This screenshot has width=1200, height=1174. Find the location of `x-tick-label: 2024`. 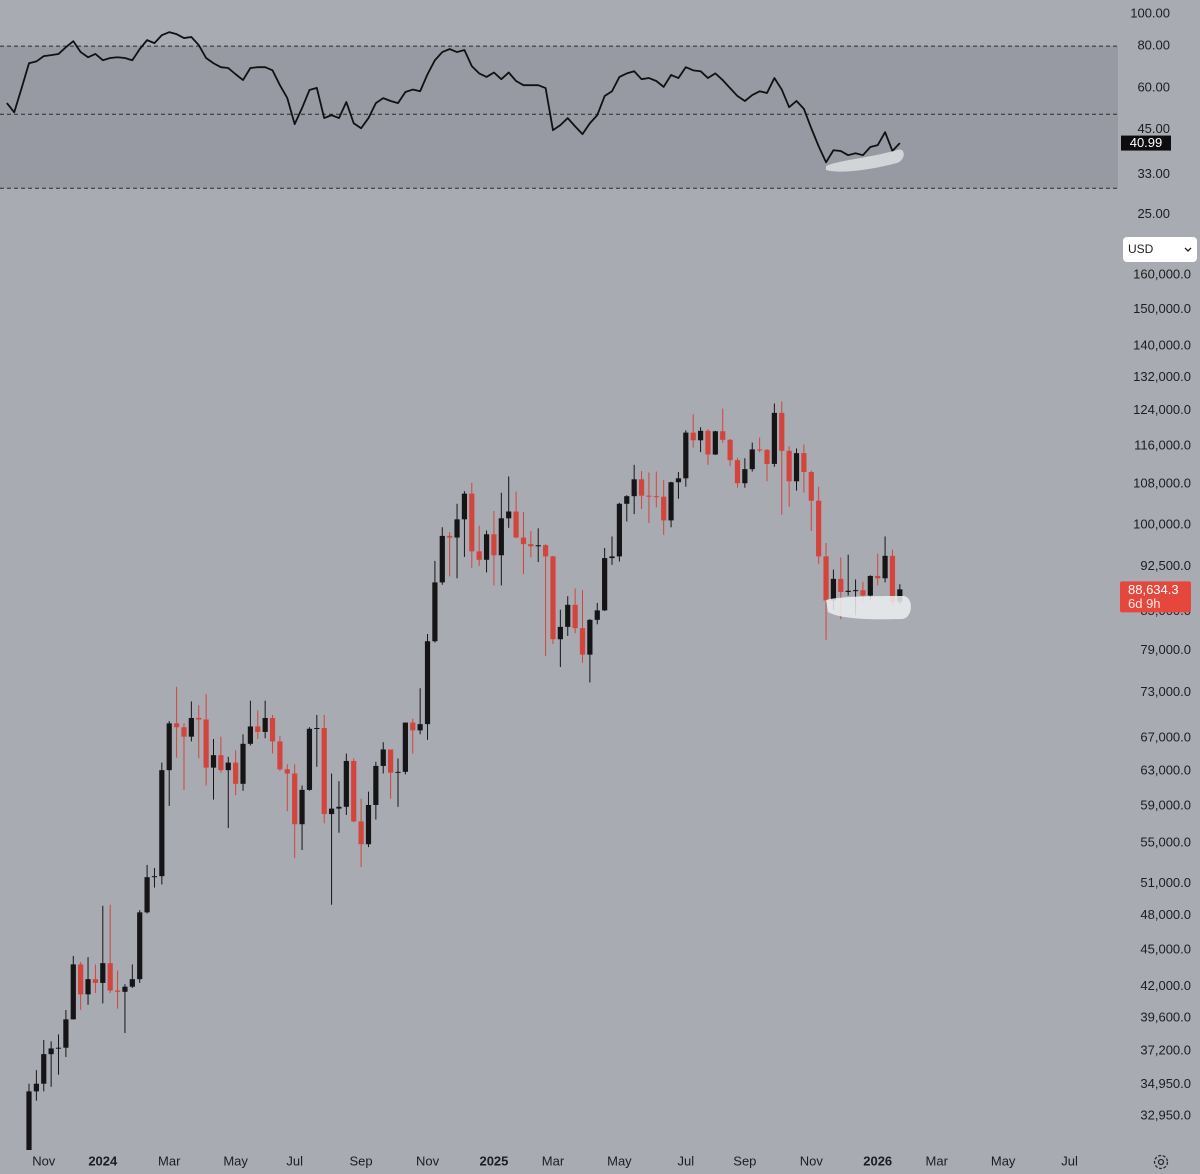

x-tick-label: 2024 is located at coordinates (103, 1160).